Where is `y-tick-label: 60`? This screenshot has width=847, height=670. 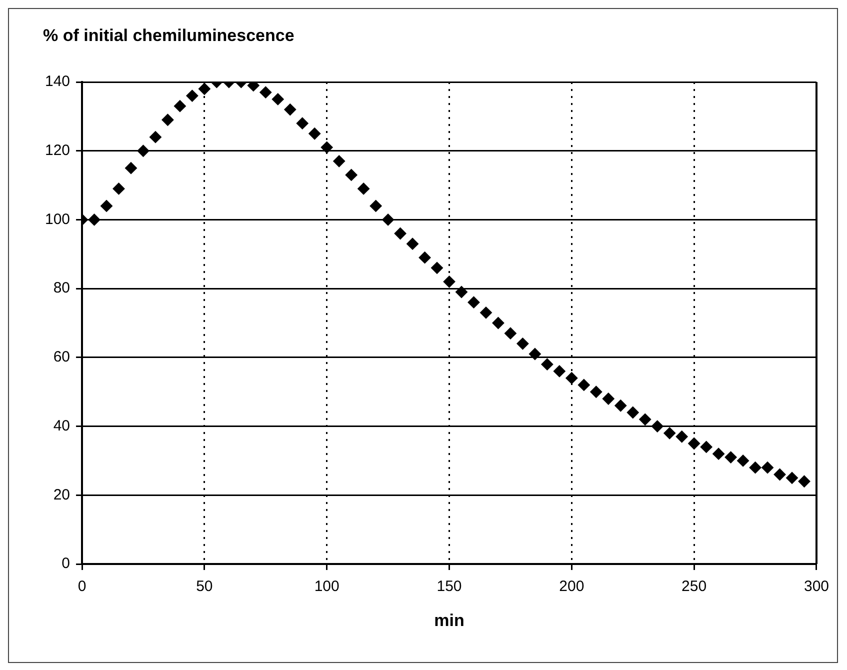 y-tick-label: 60 is located at coordinates (61, 357).